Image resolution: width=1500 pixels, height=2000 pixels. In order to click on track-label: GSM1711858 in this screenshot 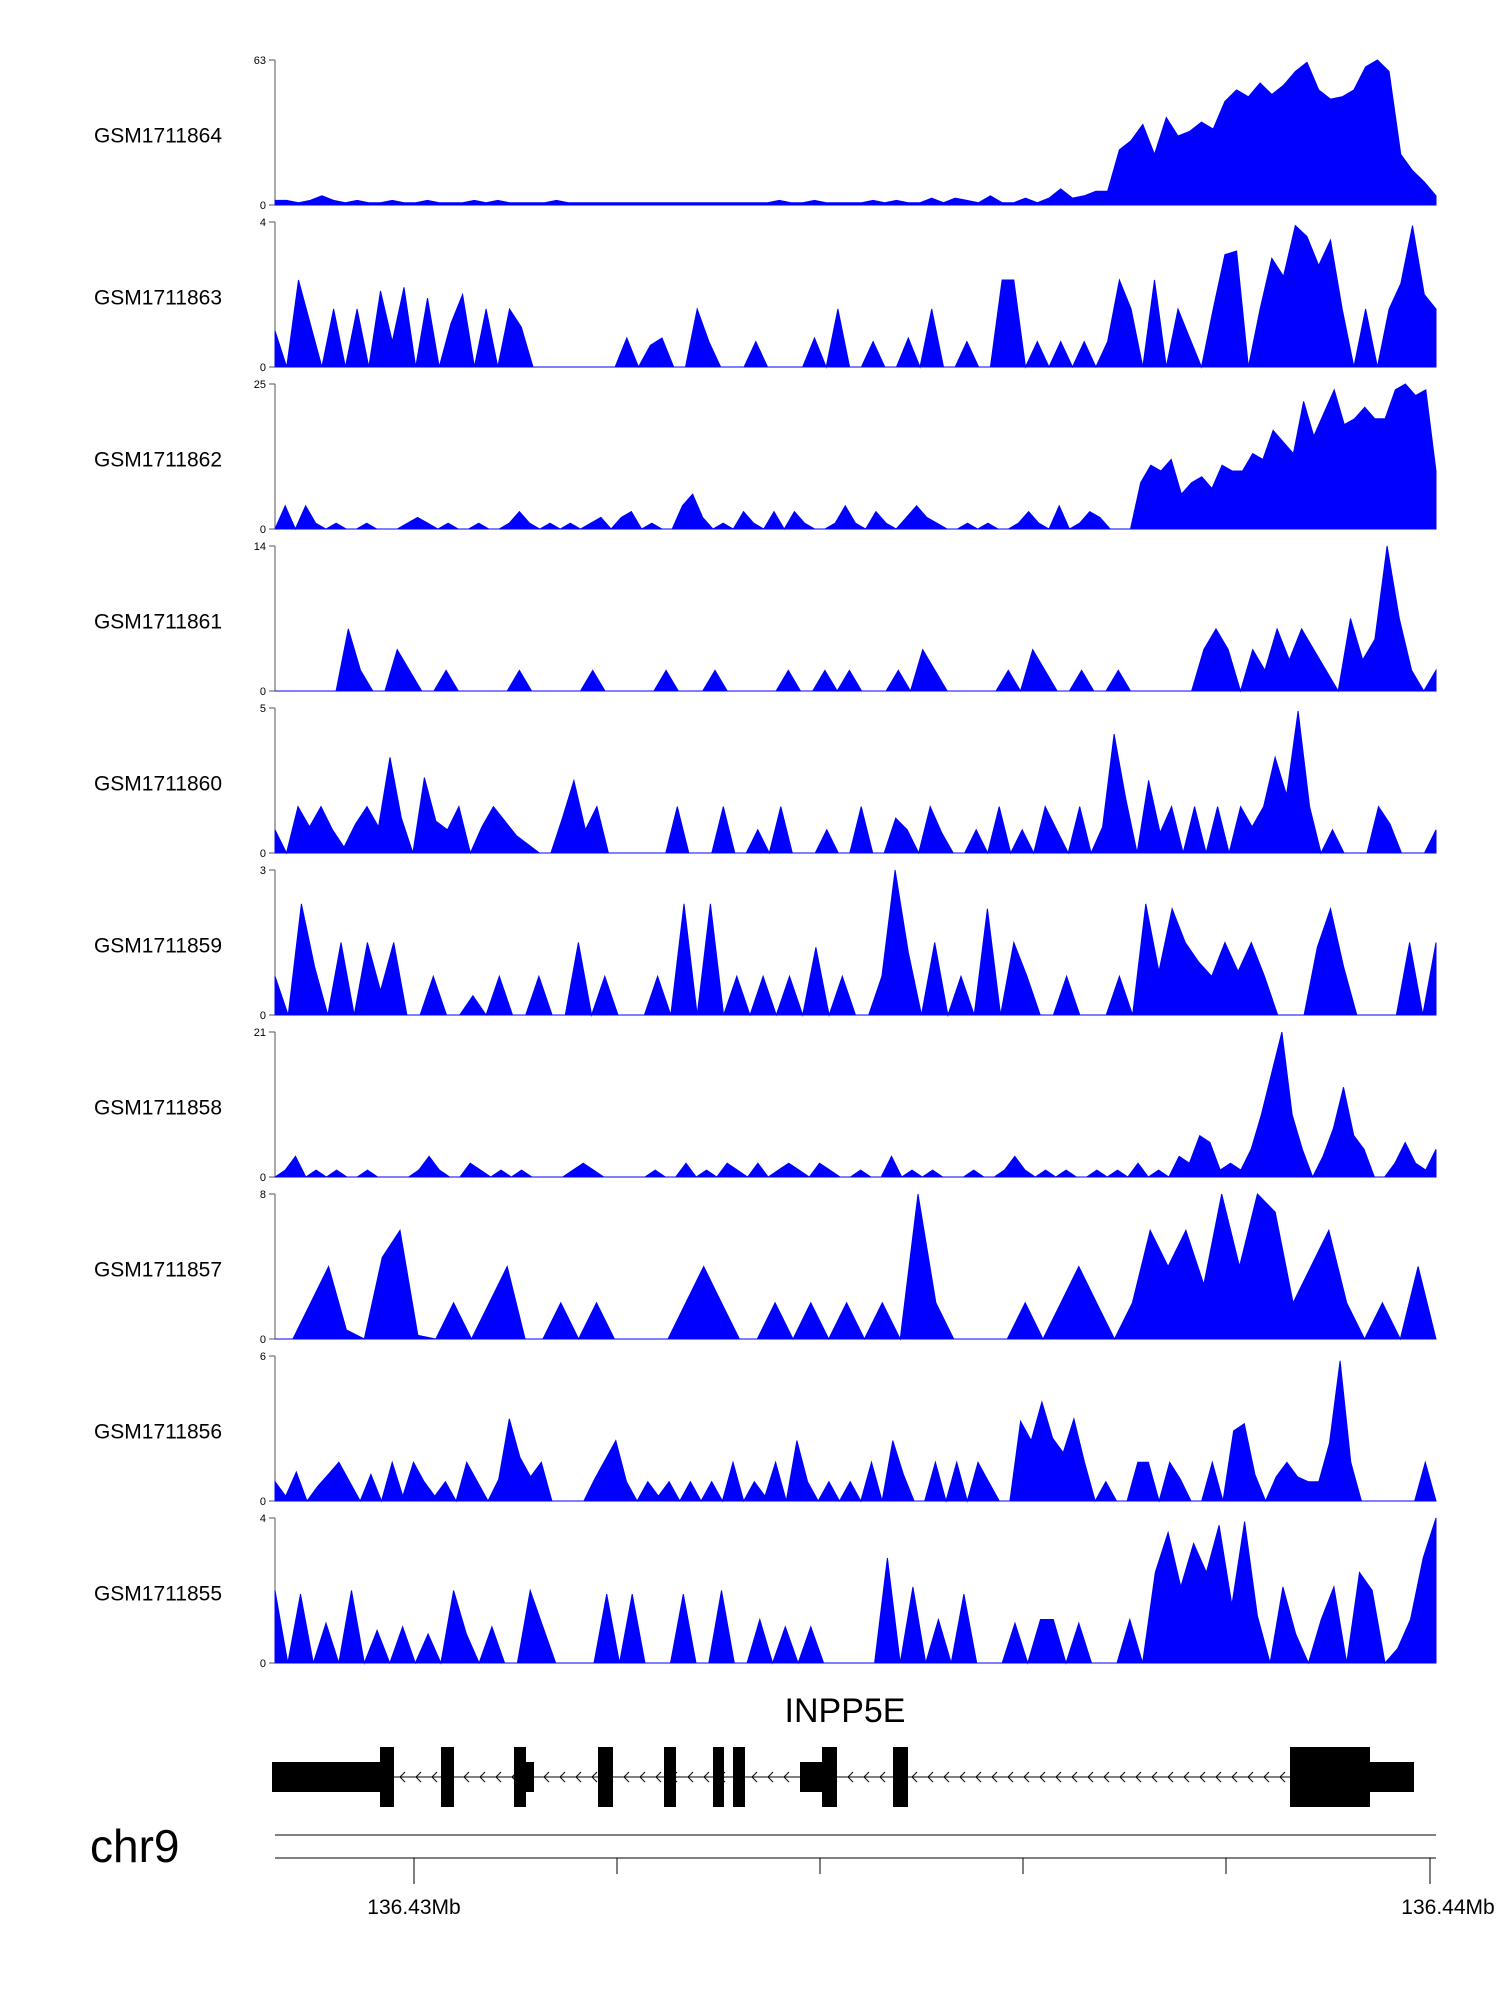, I will do `click(158, 1108)`.